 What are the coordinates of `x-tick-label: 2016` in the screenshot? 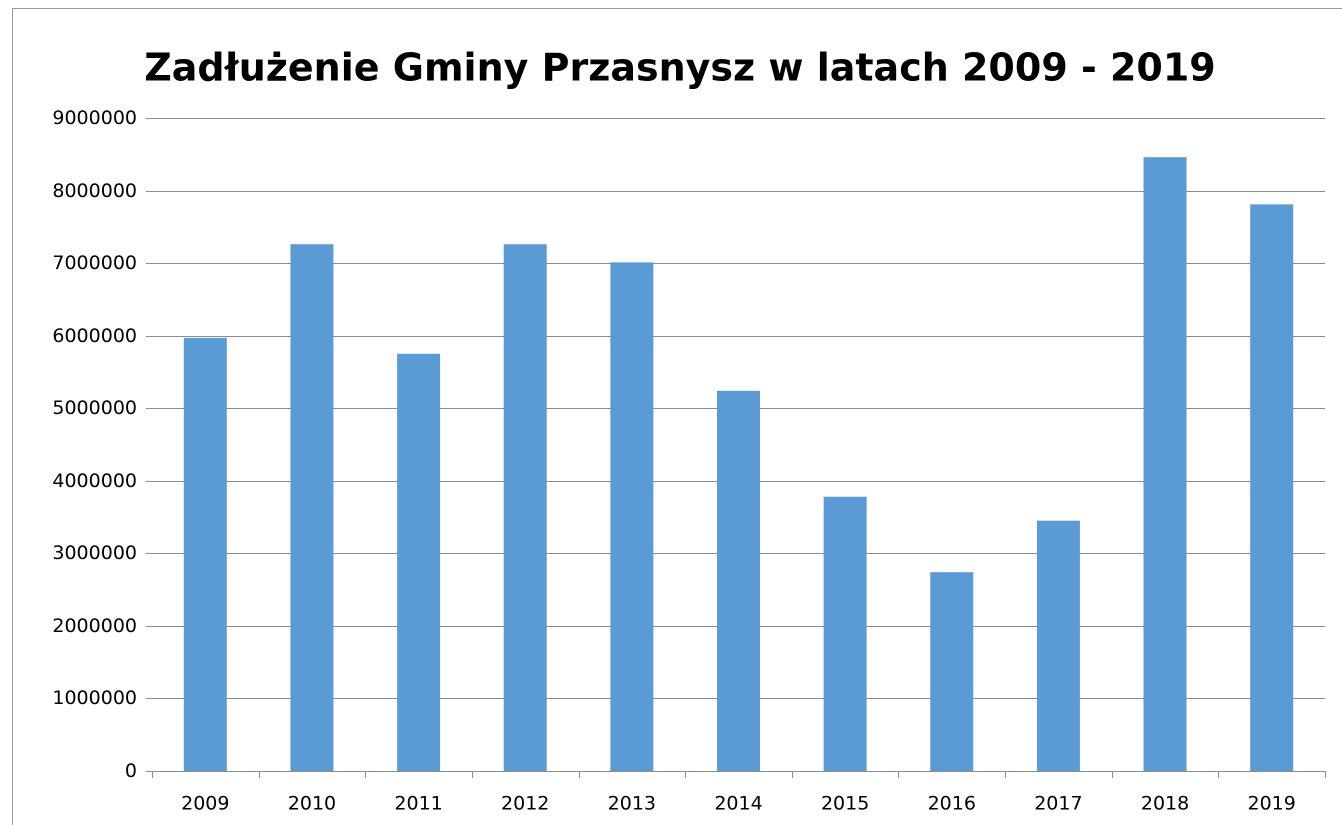 It's located at (952, 804).